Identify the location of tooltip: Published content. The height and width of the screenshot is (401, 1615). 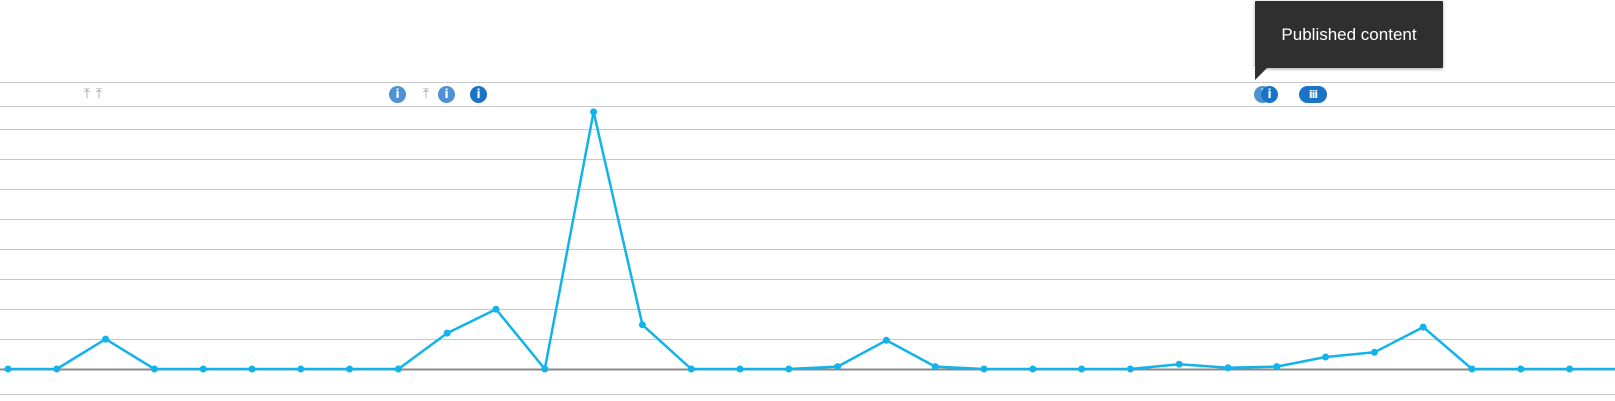
(1349, 34).